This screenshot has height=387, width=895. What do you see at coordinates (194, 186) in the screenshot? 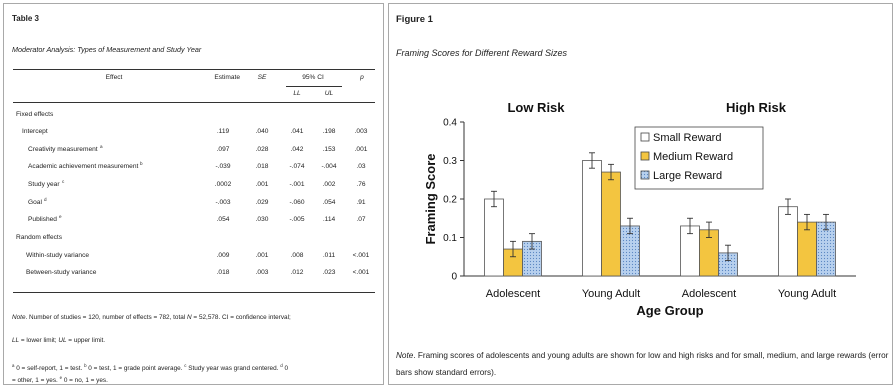
I see `table-row: Study year c .0002 .001 -.001 .002 .76` at bounding box center [194, 186].